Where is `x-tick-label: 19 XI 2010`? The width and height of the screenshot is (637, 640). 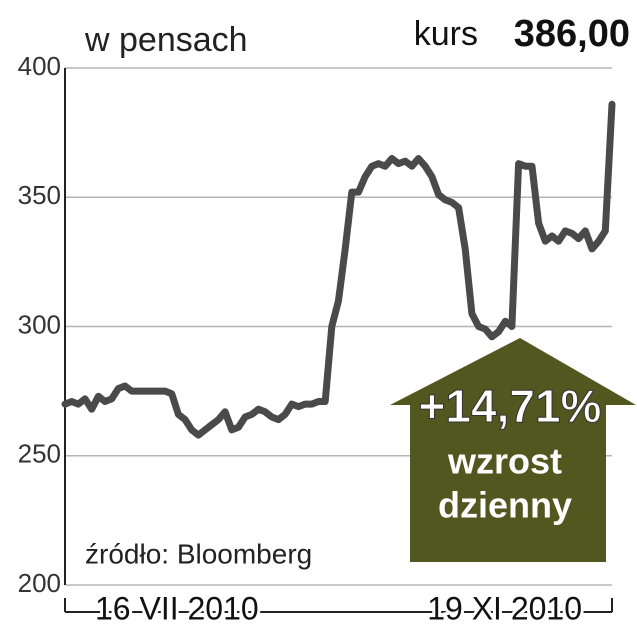 x-tick-label: 19 XI 2010 is located at coordinates (504, 608).